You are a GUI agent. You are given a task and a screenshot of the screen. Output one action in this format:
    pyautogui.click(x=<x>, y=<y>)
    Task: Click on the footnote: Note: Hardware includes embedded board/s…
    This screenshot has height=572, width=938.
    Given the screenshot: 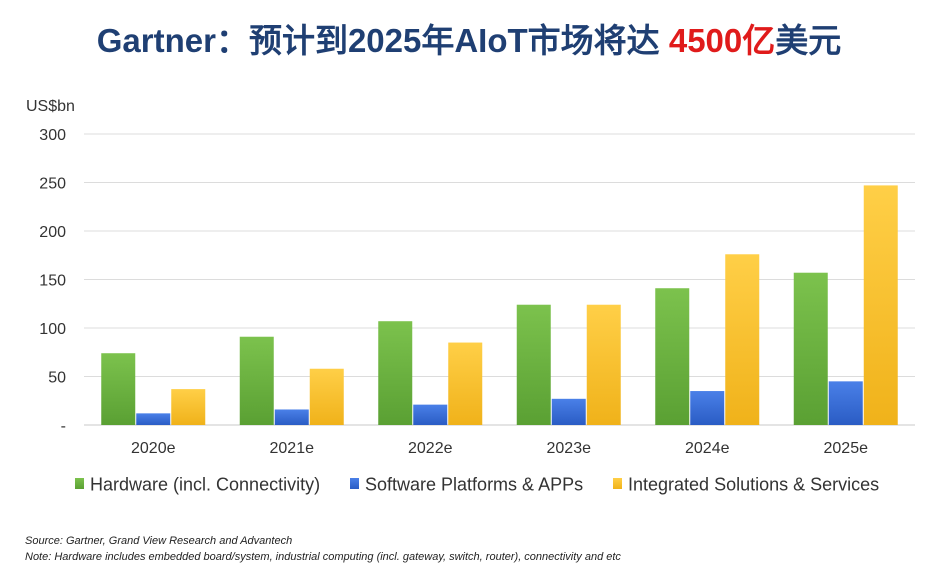 What is the action you would take?
    pyautogui.click(x=323, y=557)
    